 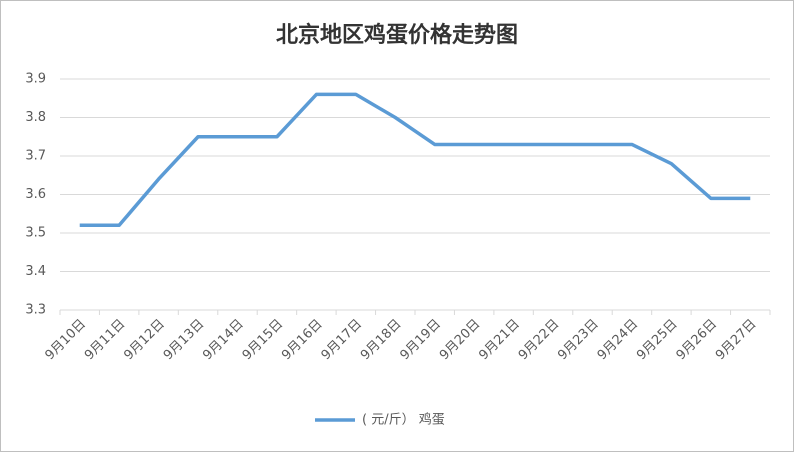 I want to click on chart-title: 北京地区鸡蛋价格走势图, so click(x=397, y=35).